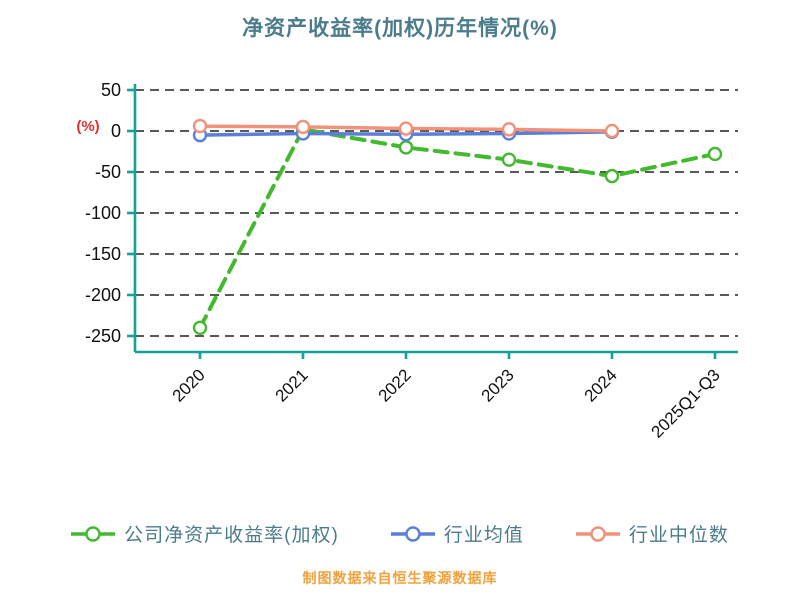 This screenshot has height=600, width=800. What do you see at coordinates (395, 385) in the screenshot?
I see `svg-text: 2022` at bounding box center [395, 385].